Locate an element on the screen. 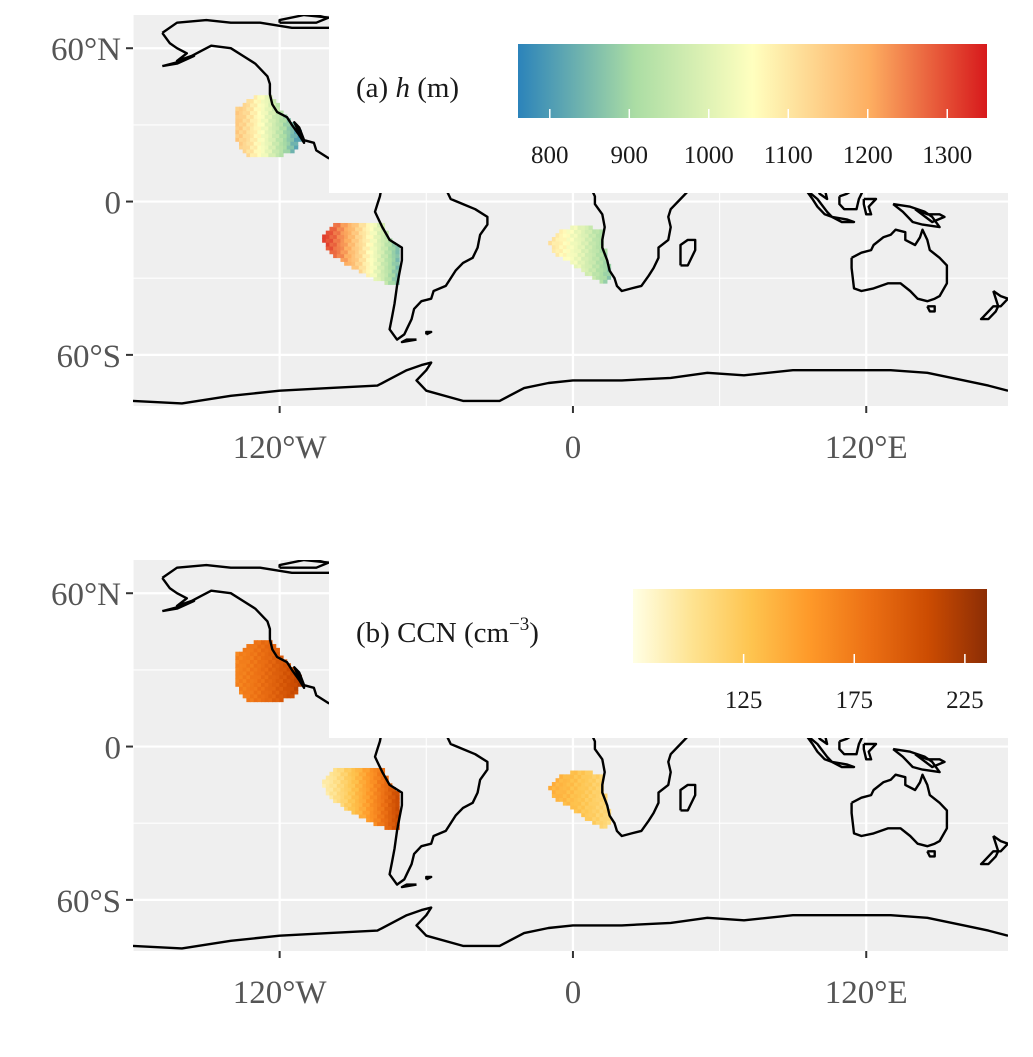  y-tick-label: 60°N is located at coordinates (86, 50).